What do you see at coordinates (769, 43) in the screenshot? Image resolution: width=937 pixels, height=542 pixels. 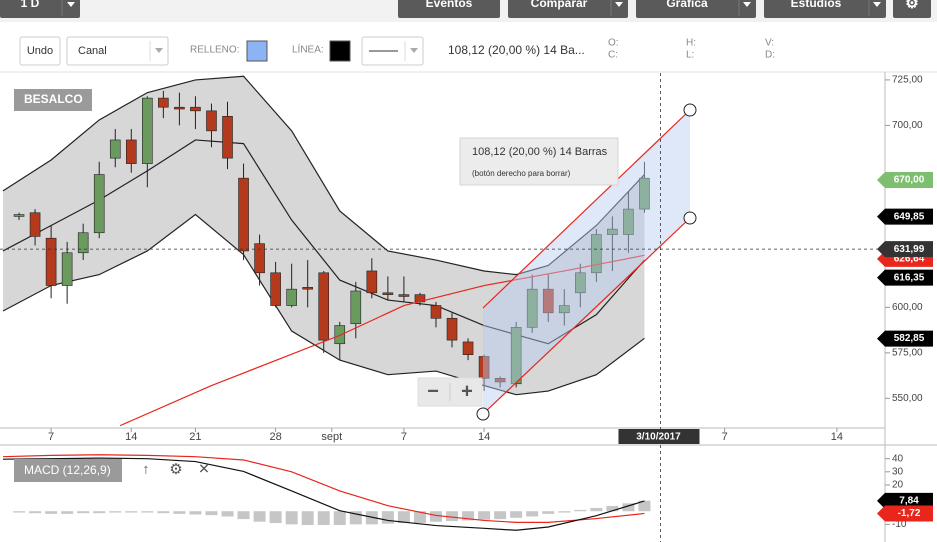 I see `ohlc-label: V:` at bounding box center [769, 43].